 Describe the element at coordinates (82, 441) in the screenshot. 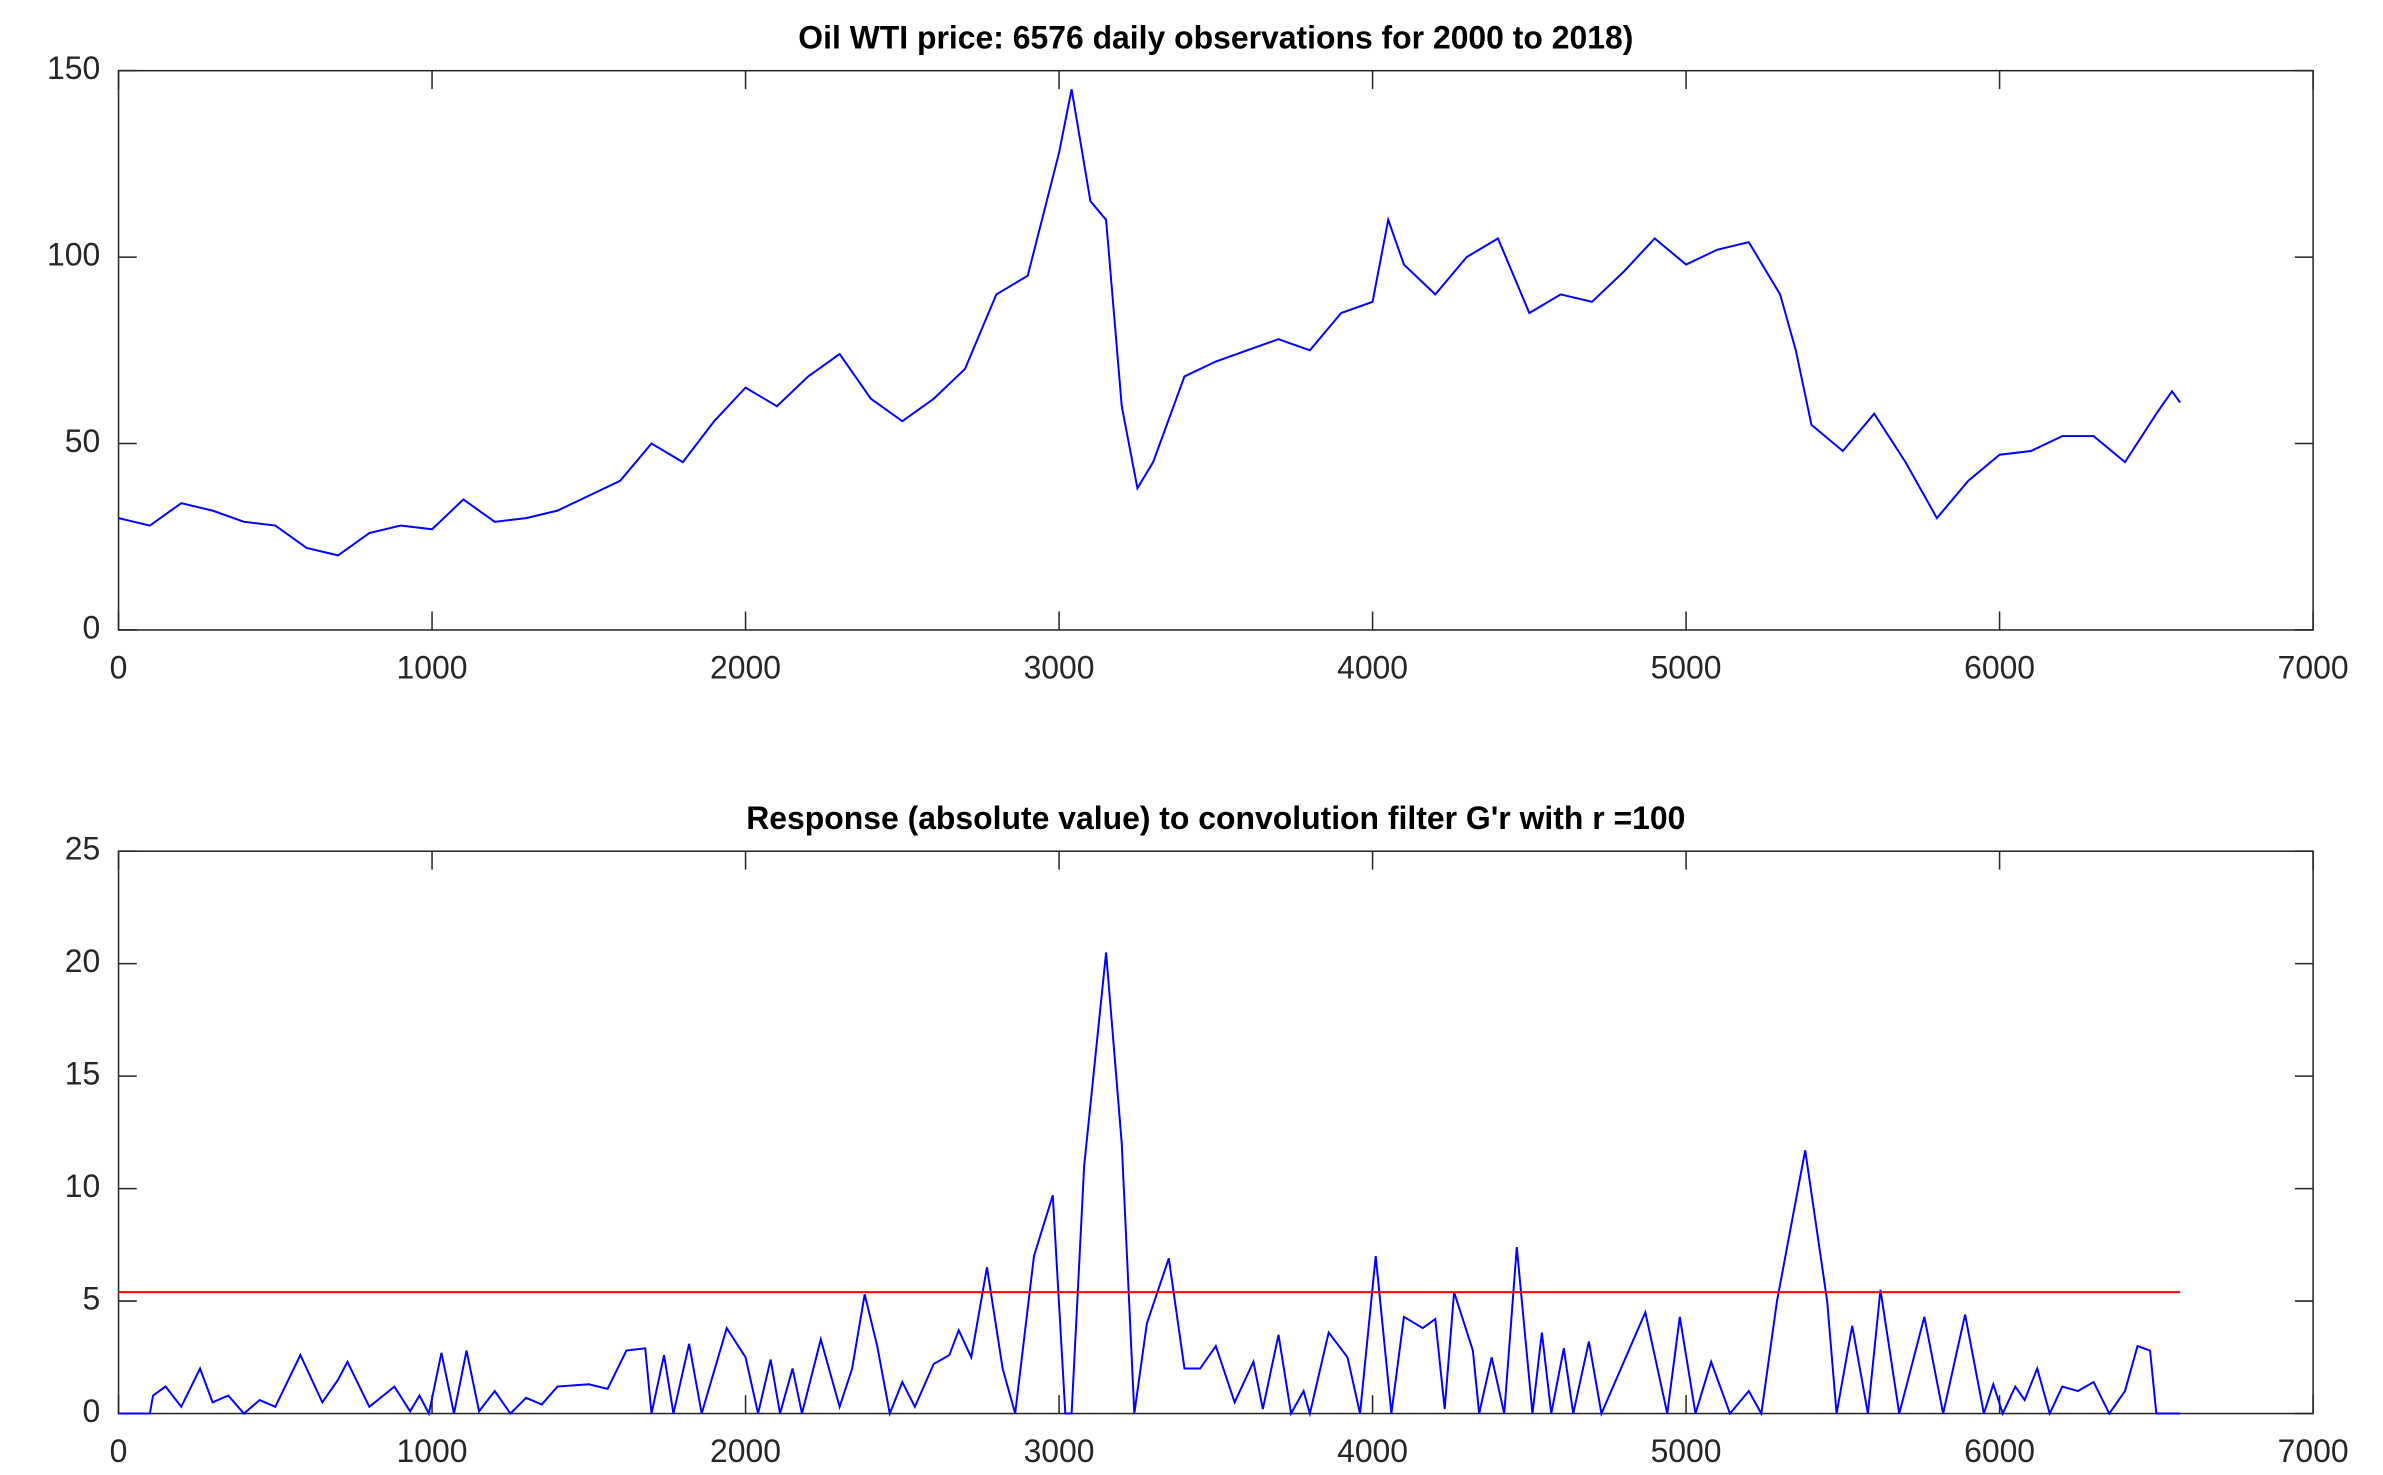

I see `y-tick-label: 50` at that location.